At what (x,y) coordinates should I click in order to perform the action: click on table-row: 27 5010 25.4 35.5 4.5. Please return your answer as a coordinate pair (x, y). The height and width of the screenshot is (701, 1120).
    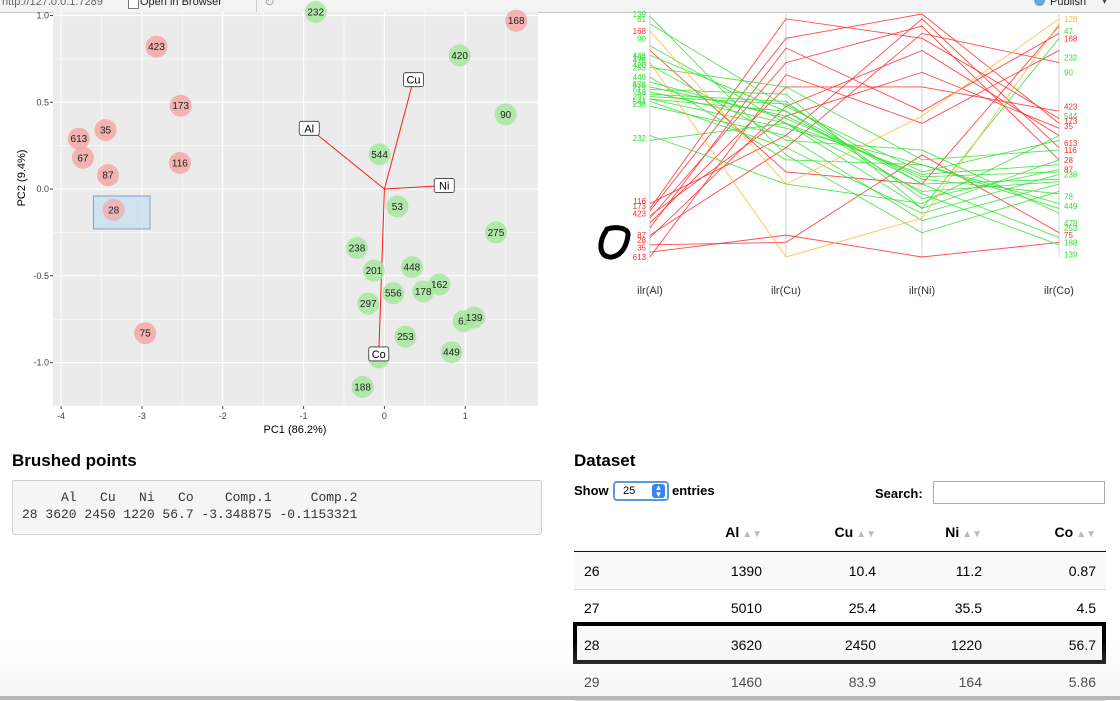
    Looking at the image, I should click on (840, 608).